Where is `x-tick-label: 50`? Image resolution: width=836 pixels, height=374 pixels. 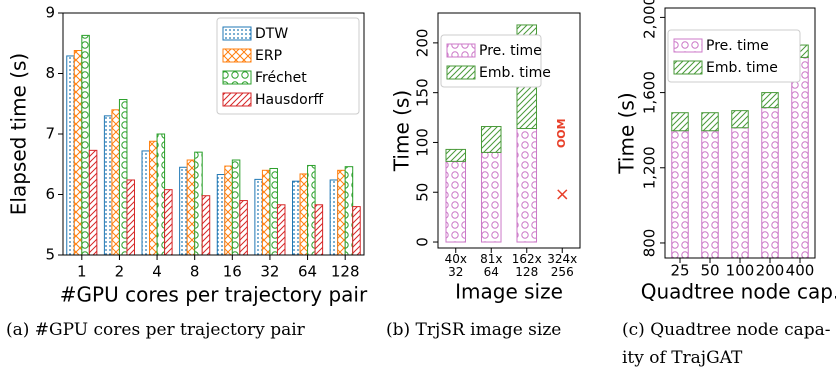
x-tick-label: 50 is located at coordinates (709, 271).